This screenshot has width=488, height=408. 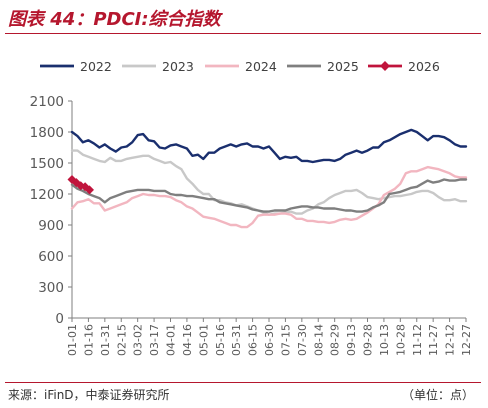 What do you see at coordinates (47, 164) in the screenshot?
I see `y-tick-label: 1500` at bounding box center [47, 164].